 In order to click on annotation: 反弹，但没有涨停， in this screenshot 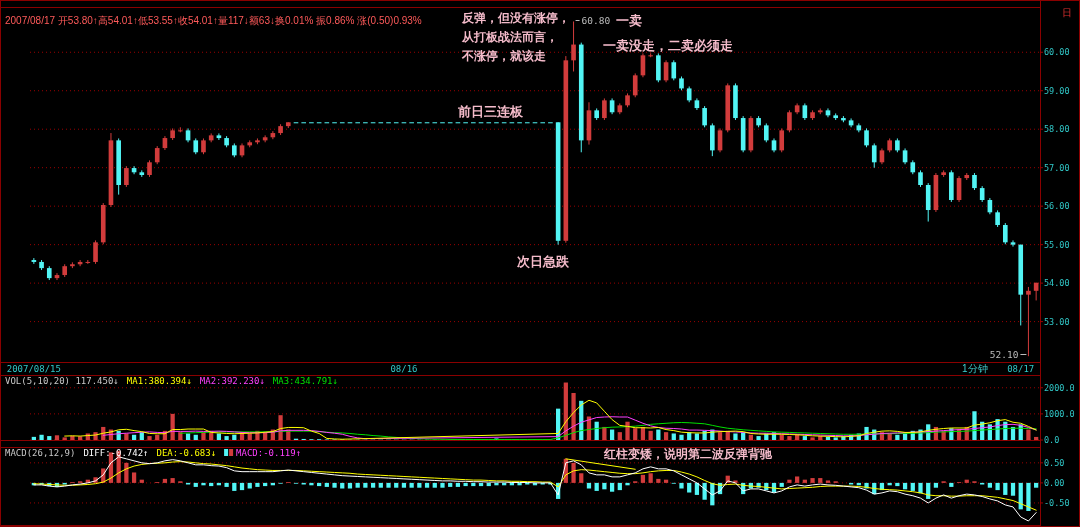, I will do `click(515, 18)`.